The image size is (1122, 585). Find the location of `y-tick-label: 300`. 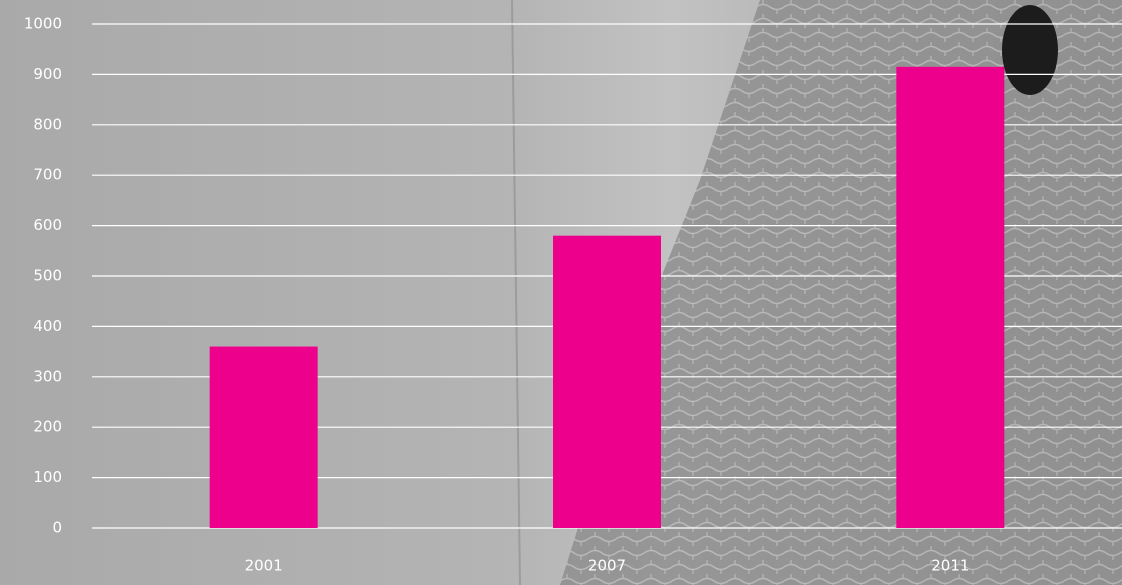

y-tick-label: 300 is located at coordinates (47, 376).